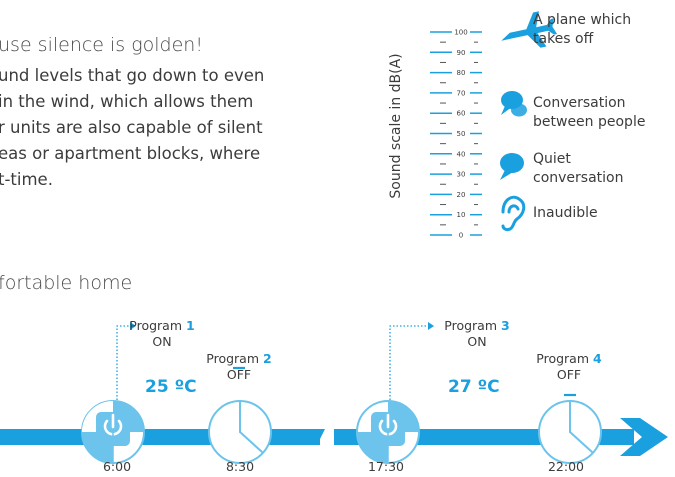 Image resolution: width=675 pixels, height=477 pixels. Describe the element at coordinates (404, 381) in the screenshot. I see `off-markers` at that location.